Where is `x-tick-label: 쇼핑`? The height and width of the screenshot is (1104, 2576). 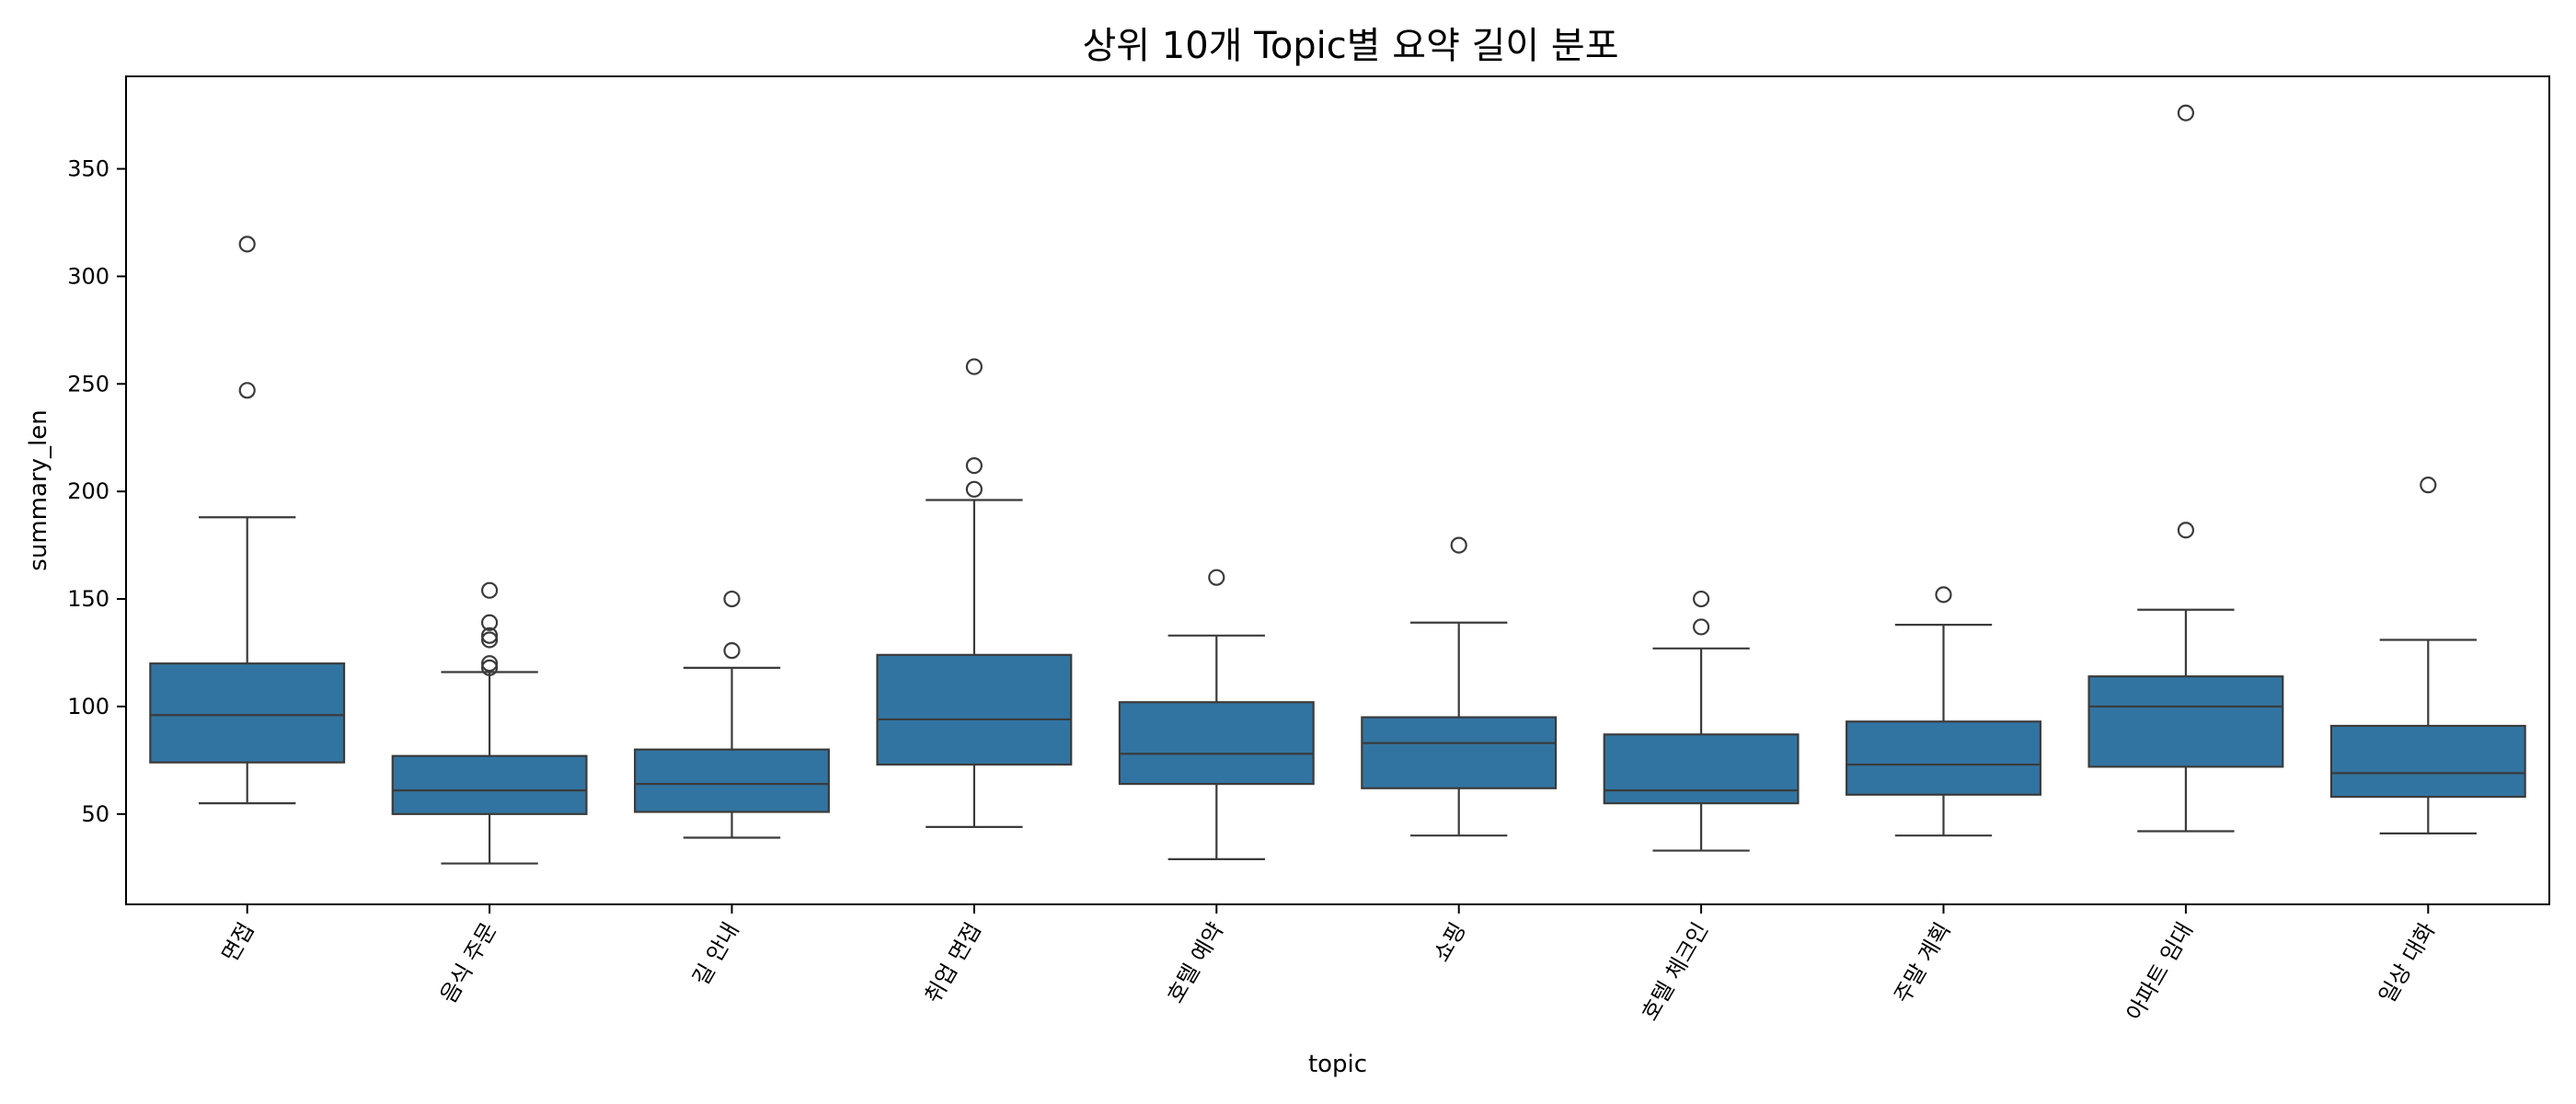
x-tick-label: 쇼핑 is located at coordinates (1450, 942).